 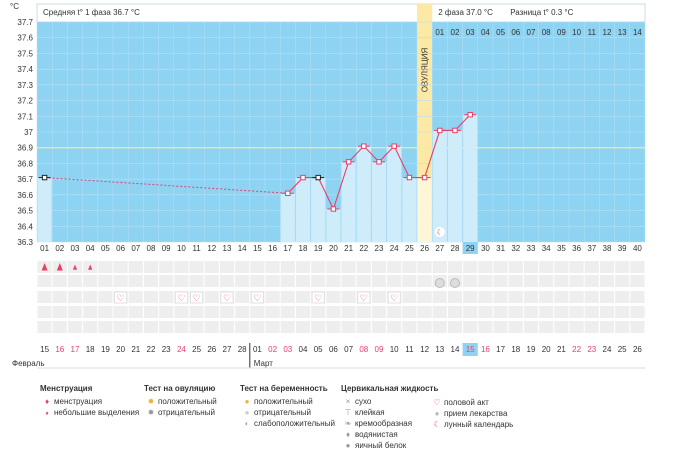 What do you see at coordinates (166, 248) in the screenshot?
I see `day-label: 09` at bounding box center [166, 248].